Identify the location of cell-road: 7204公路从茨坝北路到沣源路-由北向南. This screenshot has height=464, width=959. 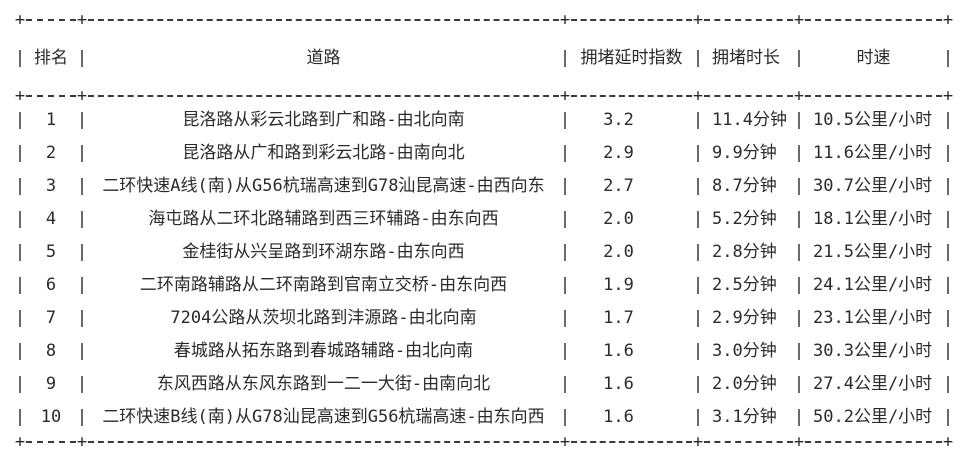
(323, 318).